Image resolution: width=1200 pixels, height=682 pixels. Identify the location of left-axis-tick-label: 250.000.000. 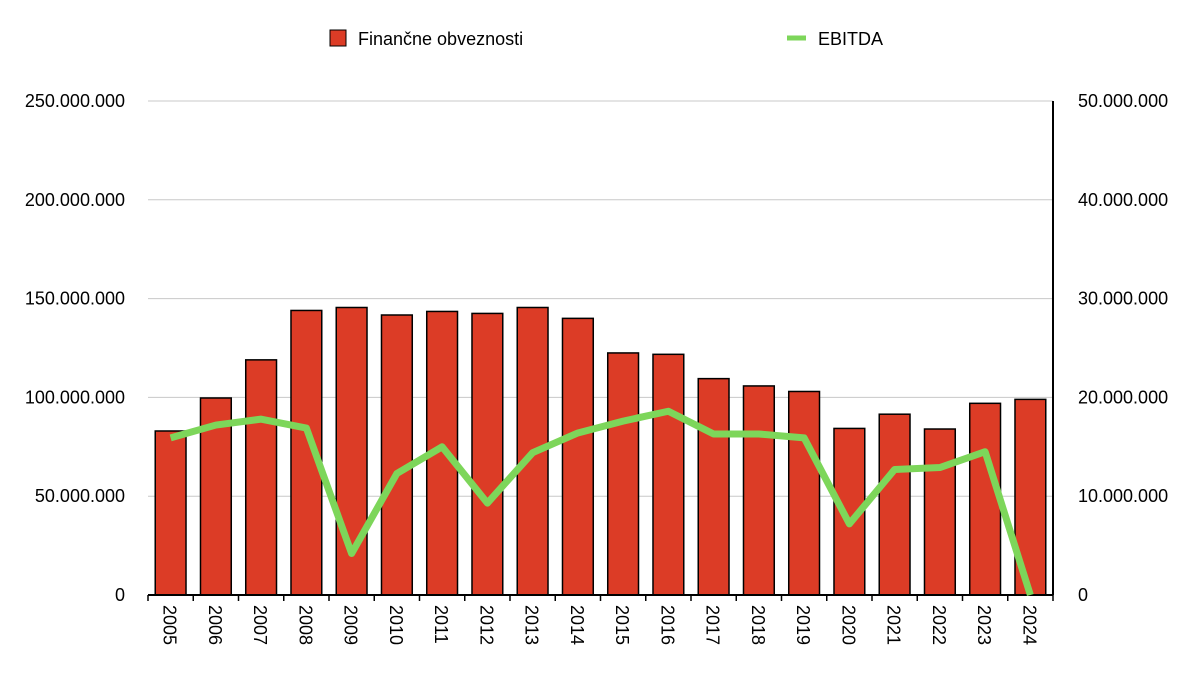
(75, 101).